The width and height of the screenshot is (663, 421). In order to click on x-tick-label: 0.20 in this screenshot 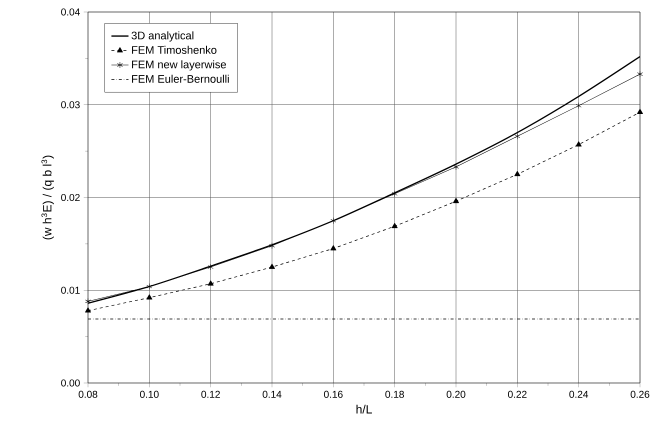, I will do `click(456, 394)`.